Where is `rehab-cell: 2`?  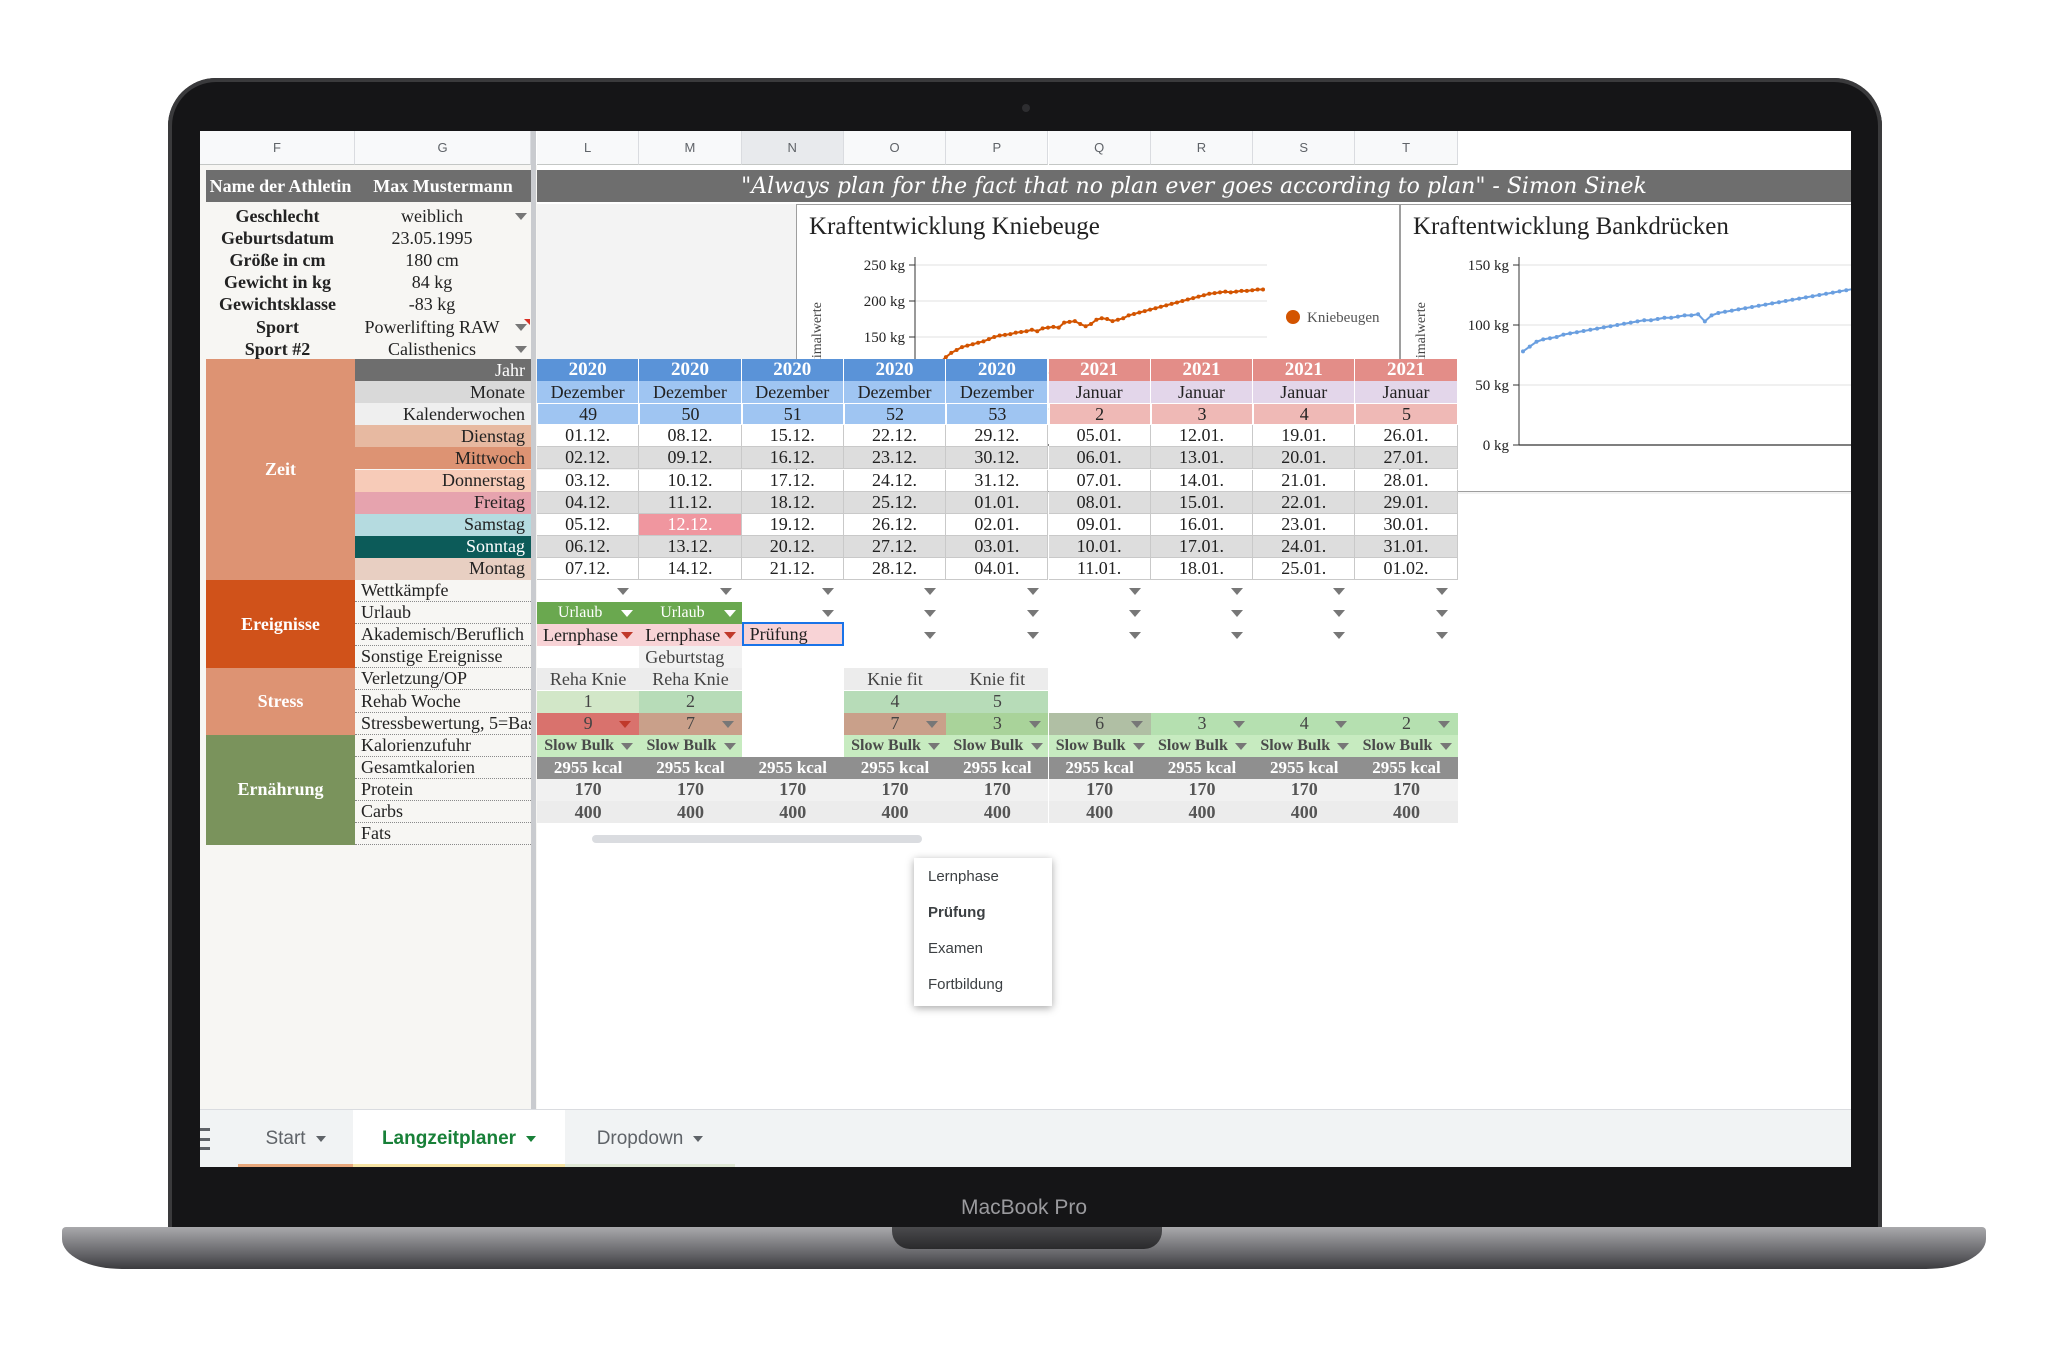
rehab-cell: 2 is located at coordinates (690, 701).